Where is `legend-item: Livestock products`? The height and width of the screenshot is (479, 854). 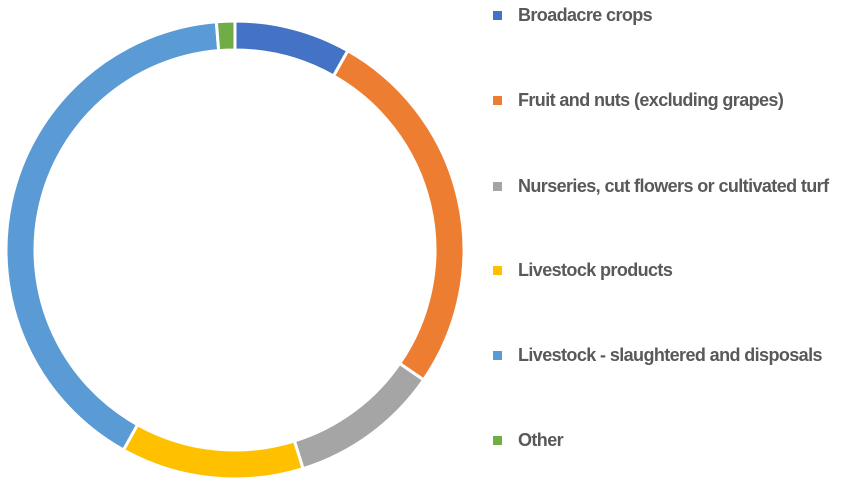
legend-item: Livestock products is located at coordinates (673, 270).